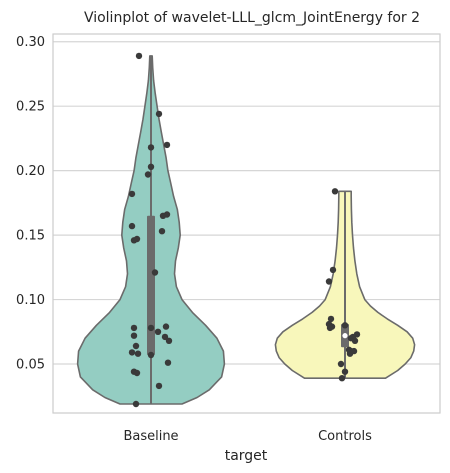 The image size is (450, 473). What do you see at coordinates (30, 42) in the screenshot?
I see `y-tick-label: 0.30` at bounding box center [30, 42].